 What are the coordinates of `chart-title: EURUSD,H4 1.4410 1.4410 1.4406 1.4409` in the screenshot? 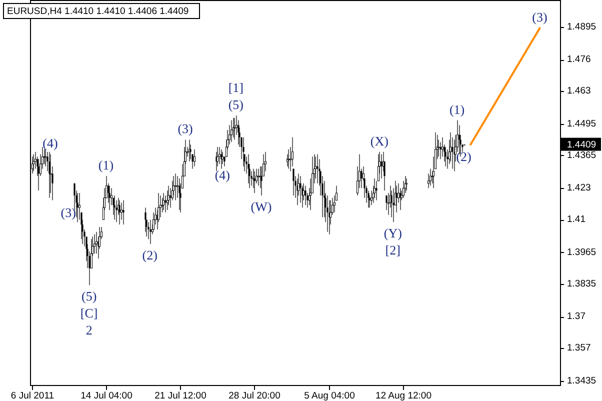 It's located at (98, 11).